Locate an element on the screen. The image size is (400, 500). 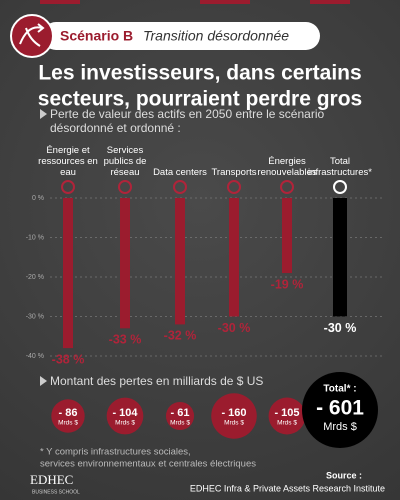
total-value: - 601 is located at coordinates (340, 408).